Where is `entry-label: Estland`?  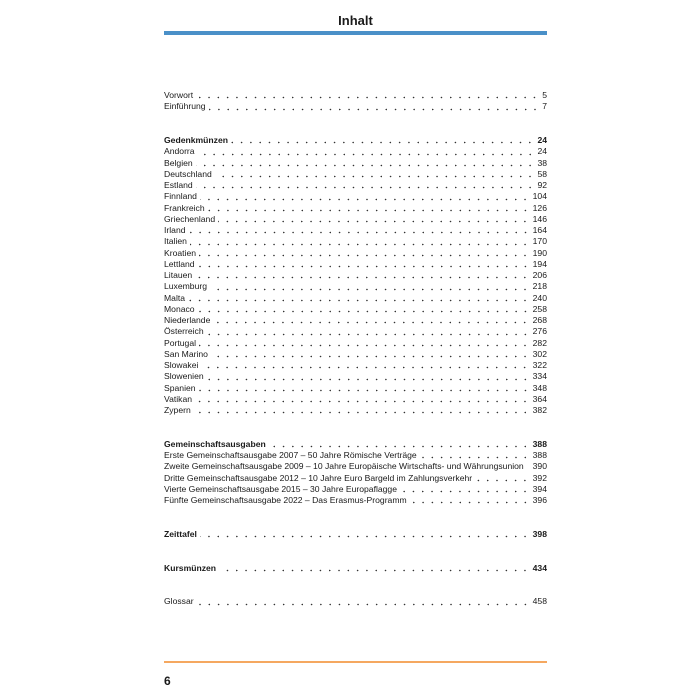
entry-label: Estland is located at coordinates (178, 185).